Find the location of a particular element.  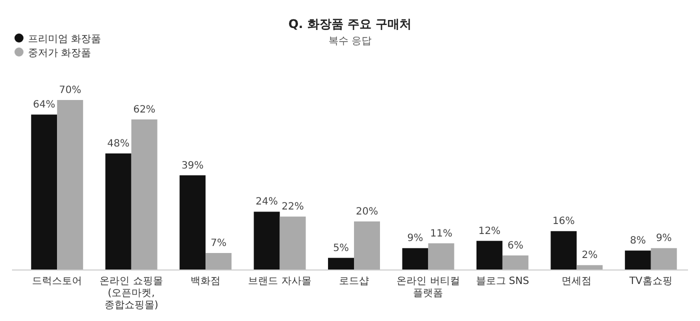

data-label: 5% is located at coordinates (341, 248).